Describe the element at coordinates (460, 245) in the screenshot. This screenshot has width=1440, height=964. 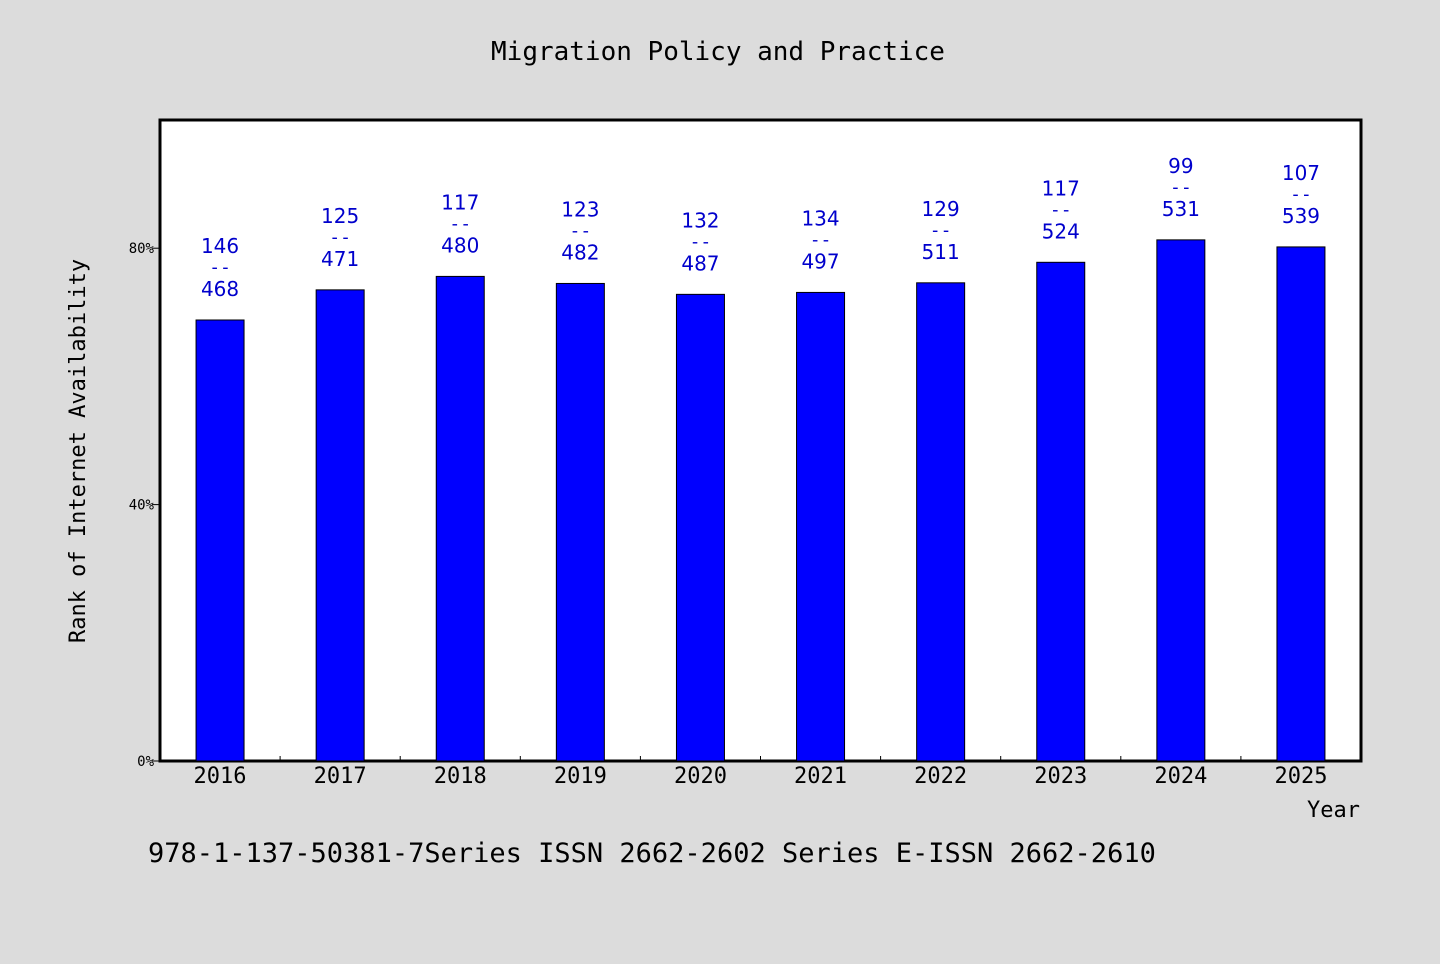
I see `data-label-bottom: 480` at that location.